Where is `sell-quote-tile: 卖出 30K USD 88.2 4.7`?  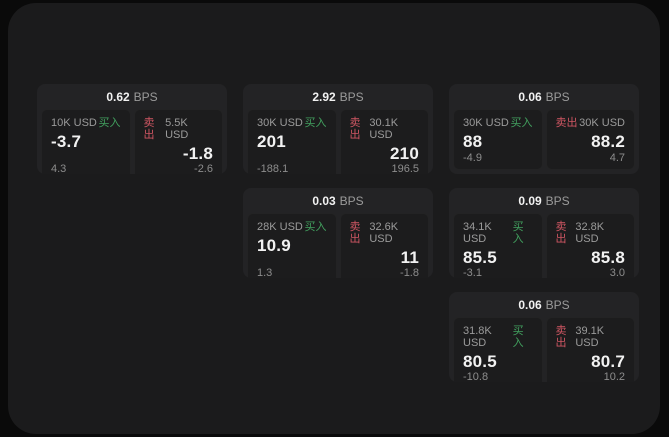 sell-quote-tile: 卖出 30K USD 88.2 4.7 is located at coordinates (590, 139).